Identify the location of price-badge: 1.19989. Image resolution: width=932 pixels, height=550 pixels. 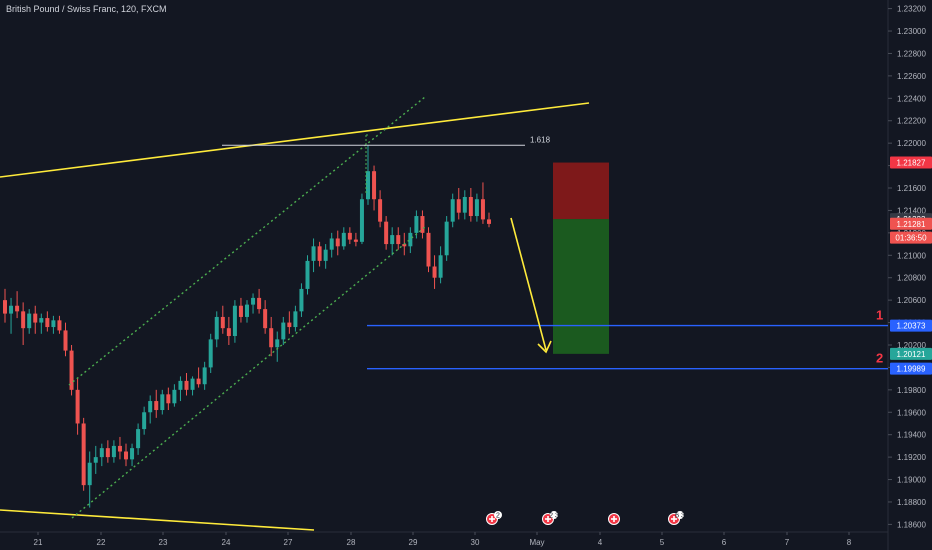
(911, 368).